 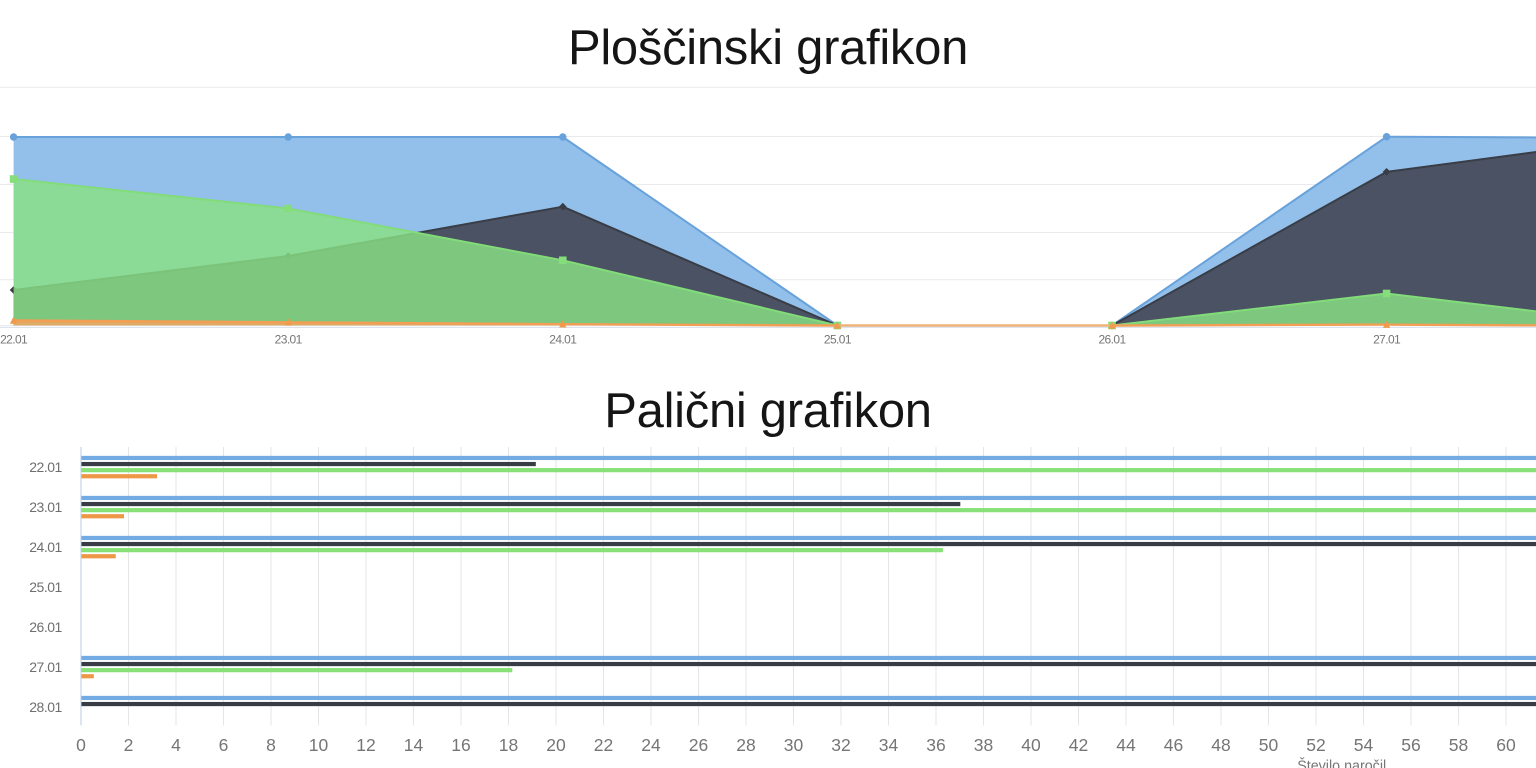 I want to click on svg-text: 32, so click(x=840, y=745).